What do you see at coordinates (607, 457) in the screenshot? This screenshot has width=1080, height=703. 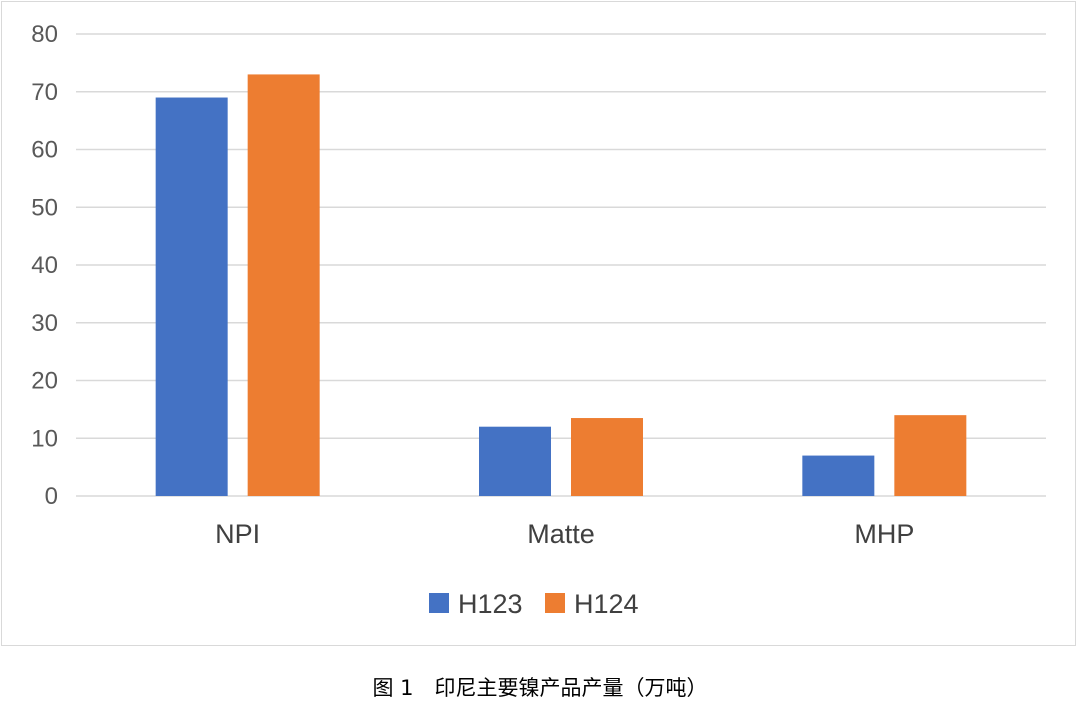 I see `bar-h124-matte` at bounding box center [607, 457].